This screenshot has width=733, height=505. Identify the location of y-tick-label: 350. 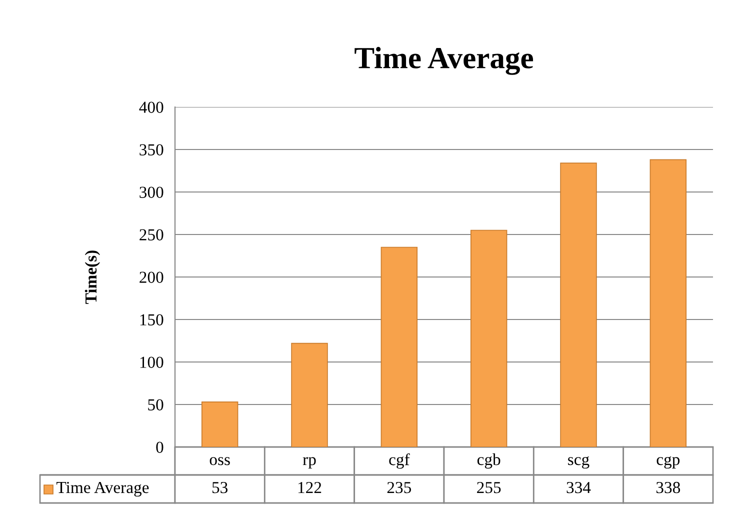
(152, 150).